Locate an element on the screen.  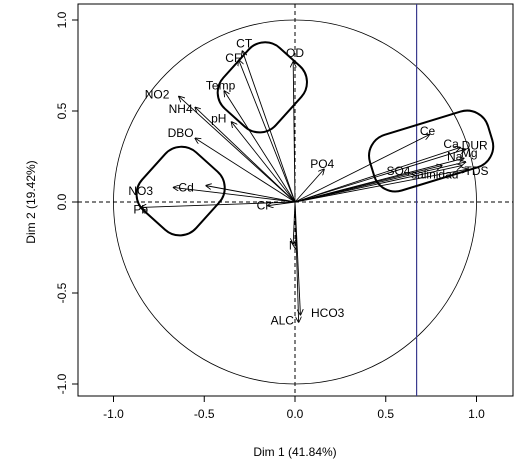
label-ce: Ce is located at coordinates (428, 131).